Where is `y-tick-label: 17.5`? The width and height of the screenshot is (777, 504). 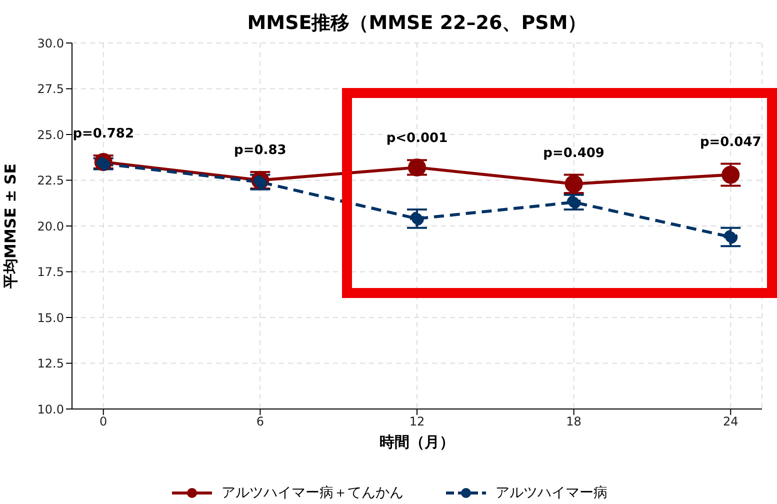
y-tick-label: 17.5 is located at coordinates (50, 272).